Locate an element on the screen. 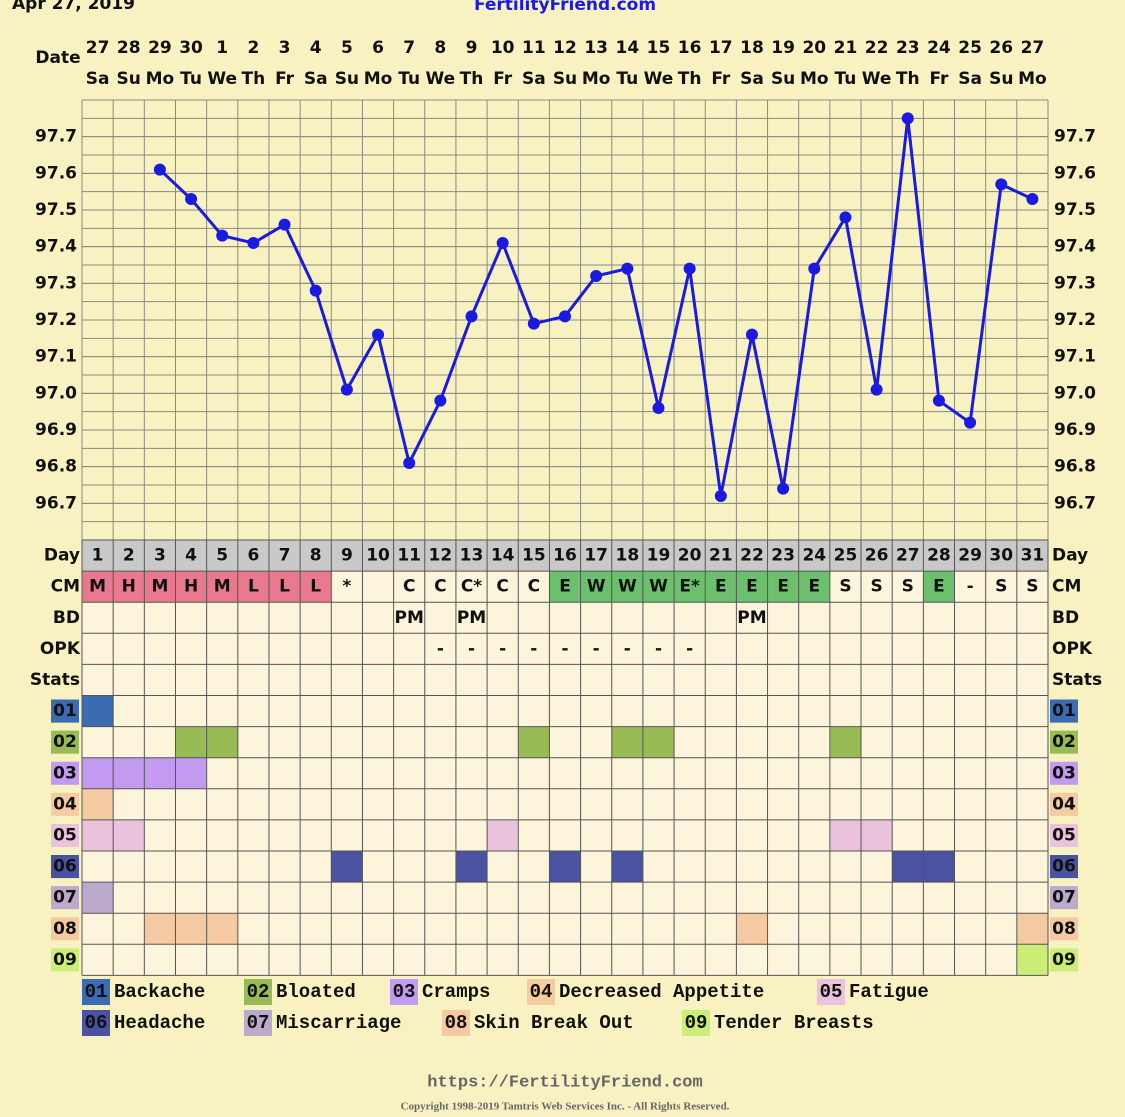 The width and height of the screenshot is (1125, 1117). symptom-code: 07 is located at coordinates (65, 898).